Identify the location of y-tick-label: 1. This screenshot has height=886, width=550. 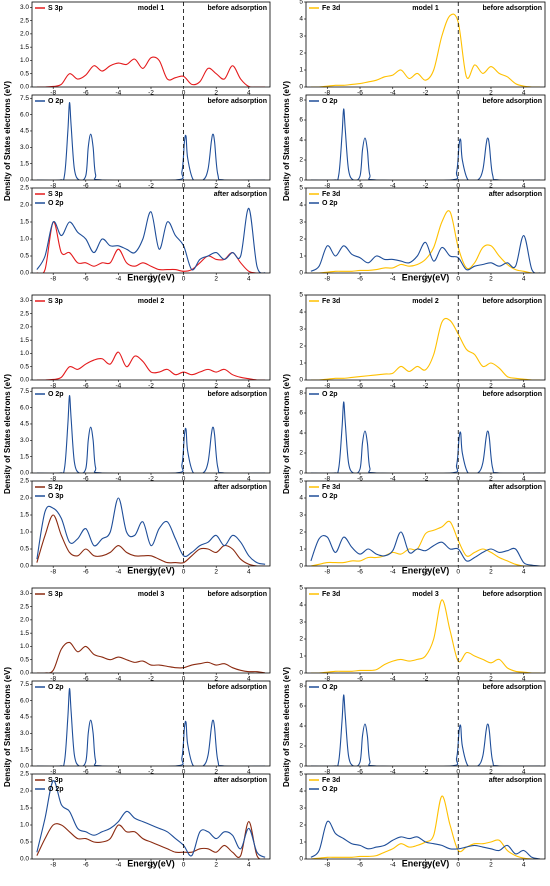
(301, 363).